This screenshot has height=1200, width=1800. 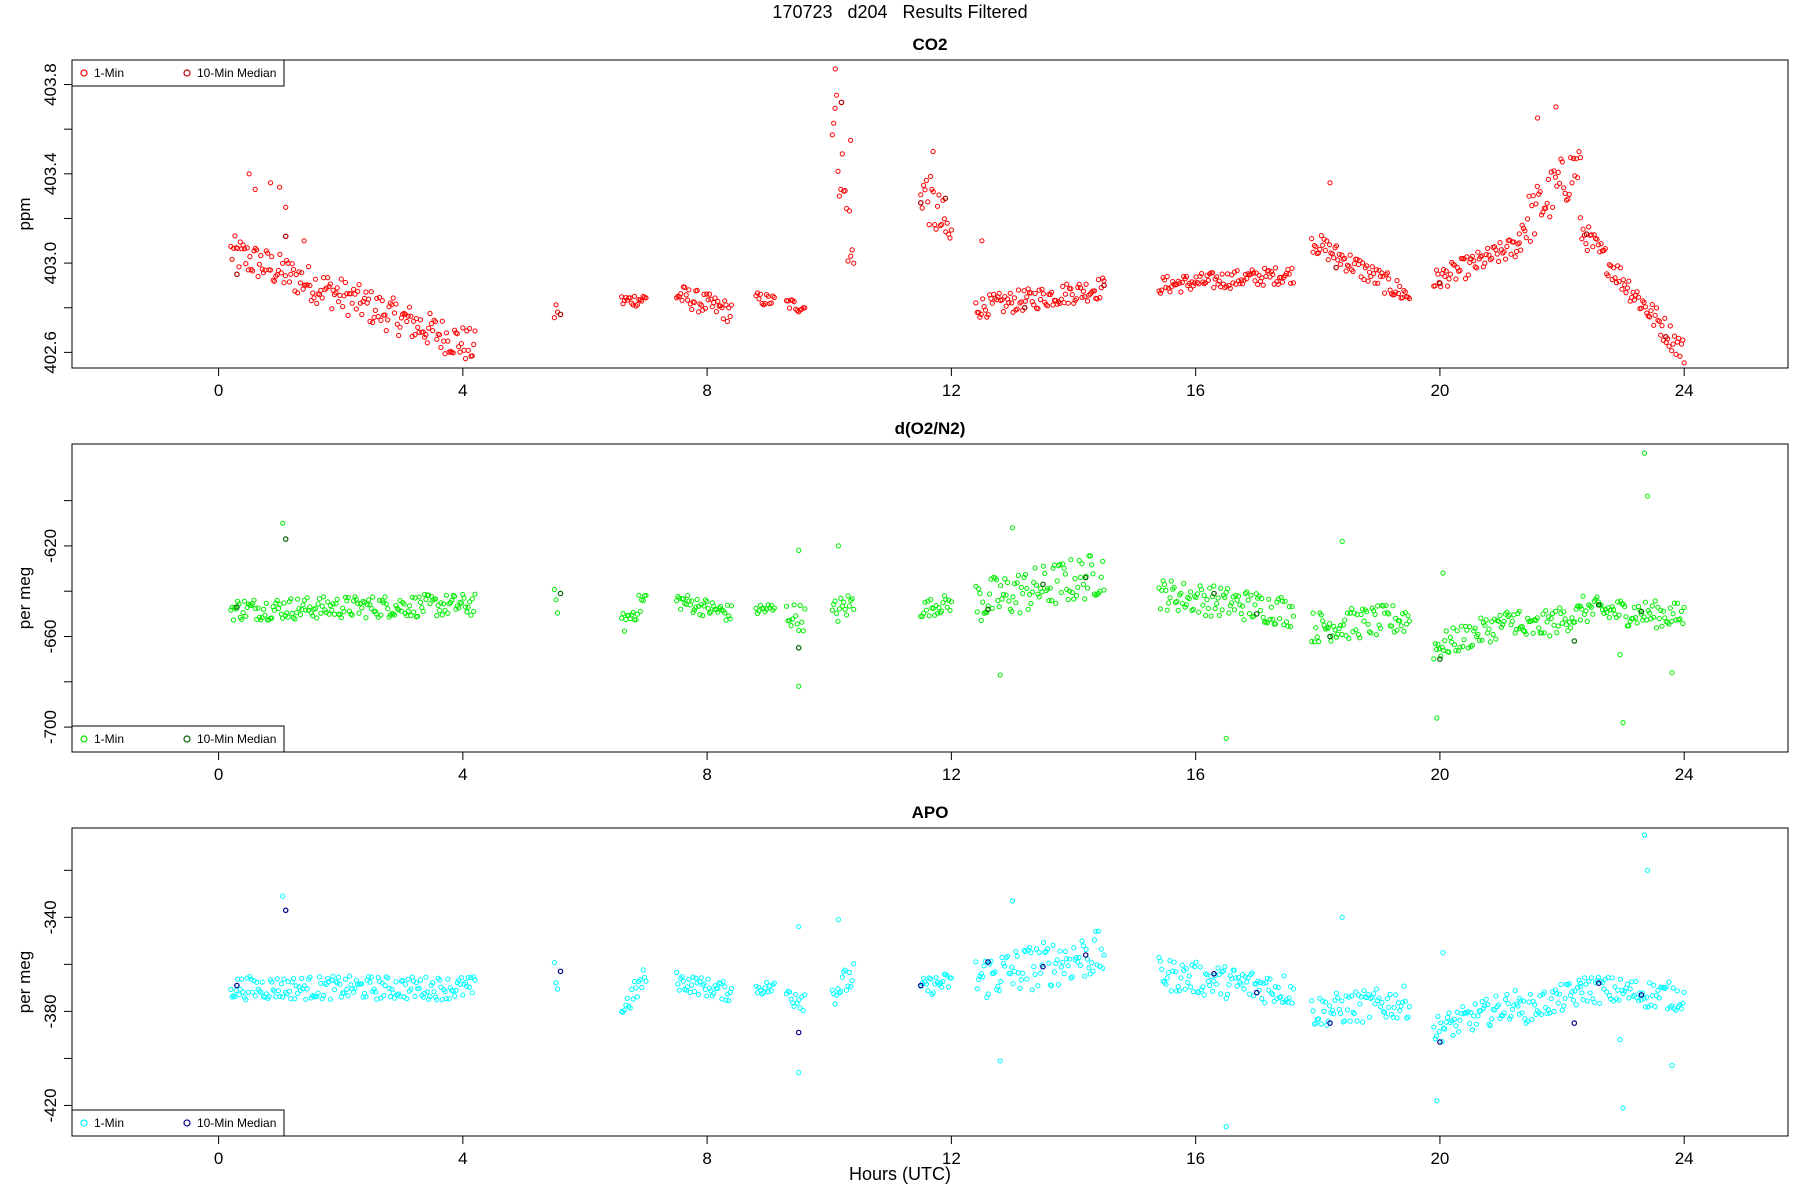 What do you see at coordinates (930, 44) in the screenshot?
I see `panel-title: CO2` at bounding box center [930, 44].